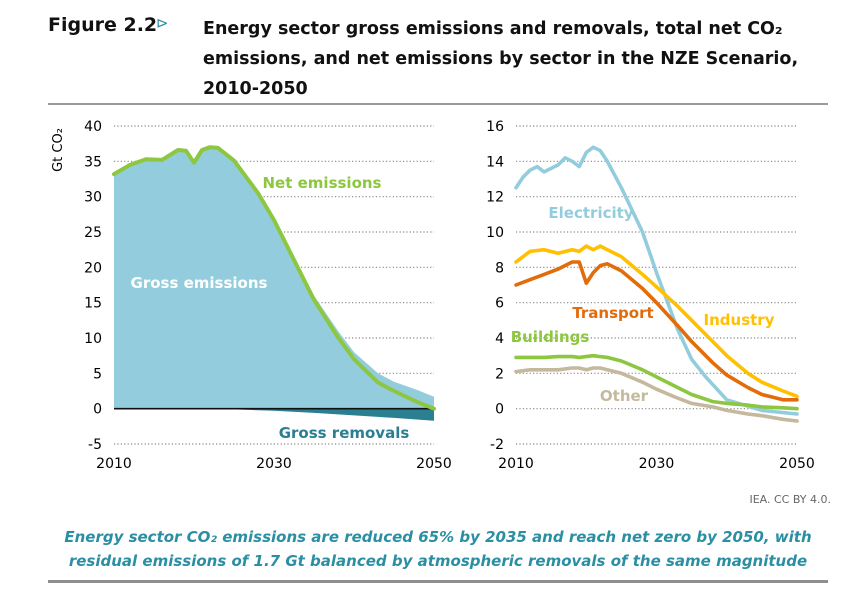 Image resolution: width=865 pixels, height=594 pixels. I want to click on left-chart-y-tick-label: 10, so click(93, 339).